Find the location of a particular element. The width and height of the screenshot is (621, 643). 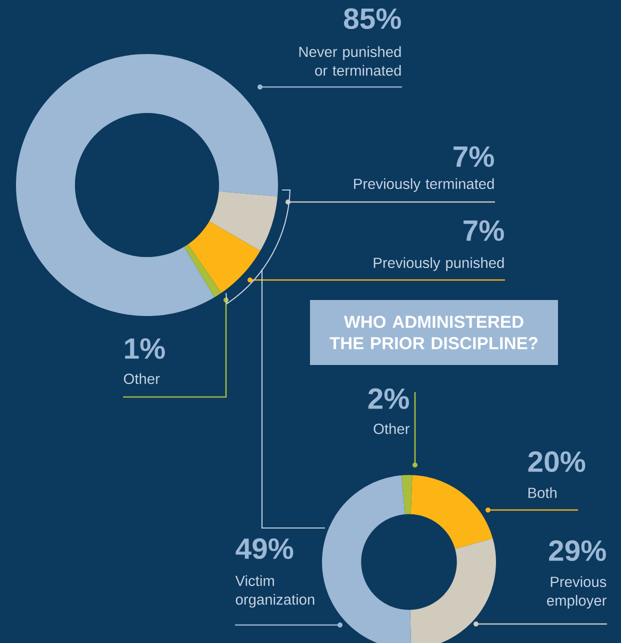

slice-label: Previously punished is located at coordinates (439, 264).